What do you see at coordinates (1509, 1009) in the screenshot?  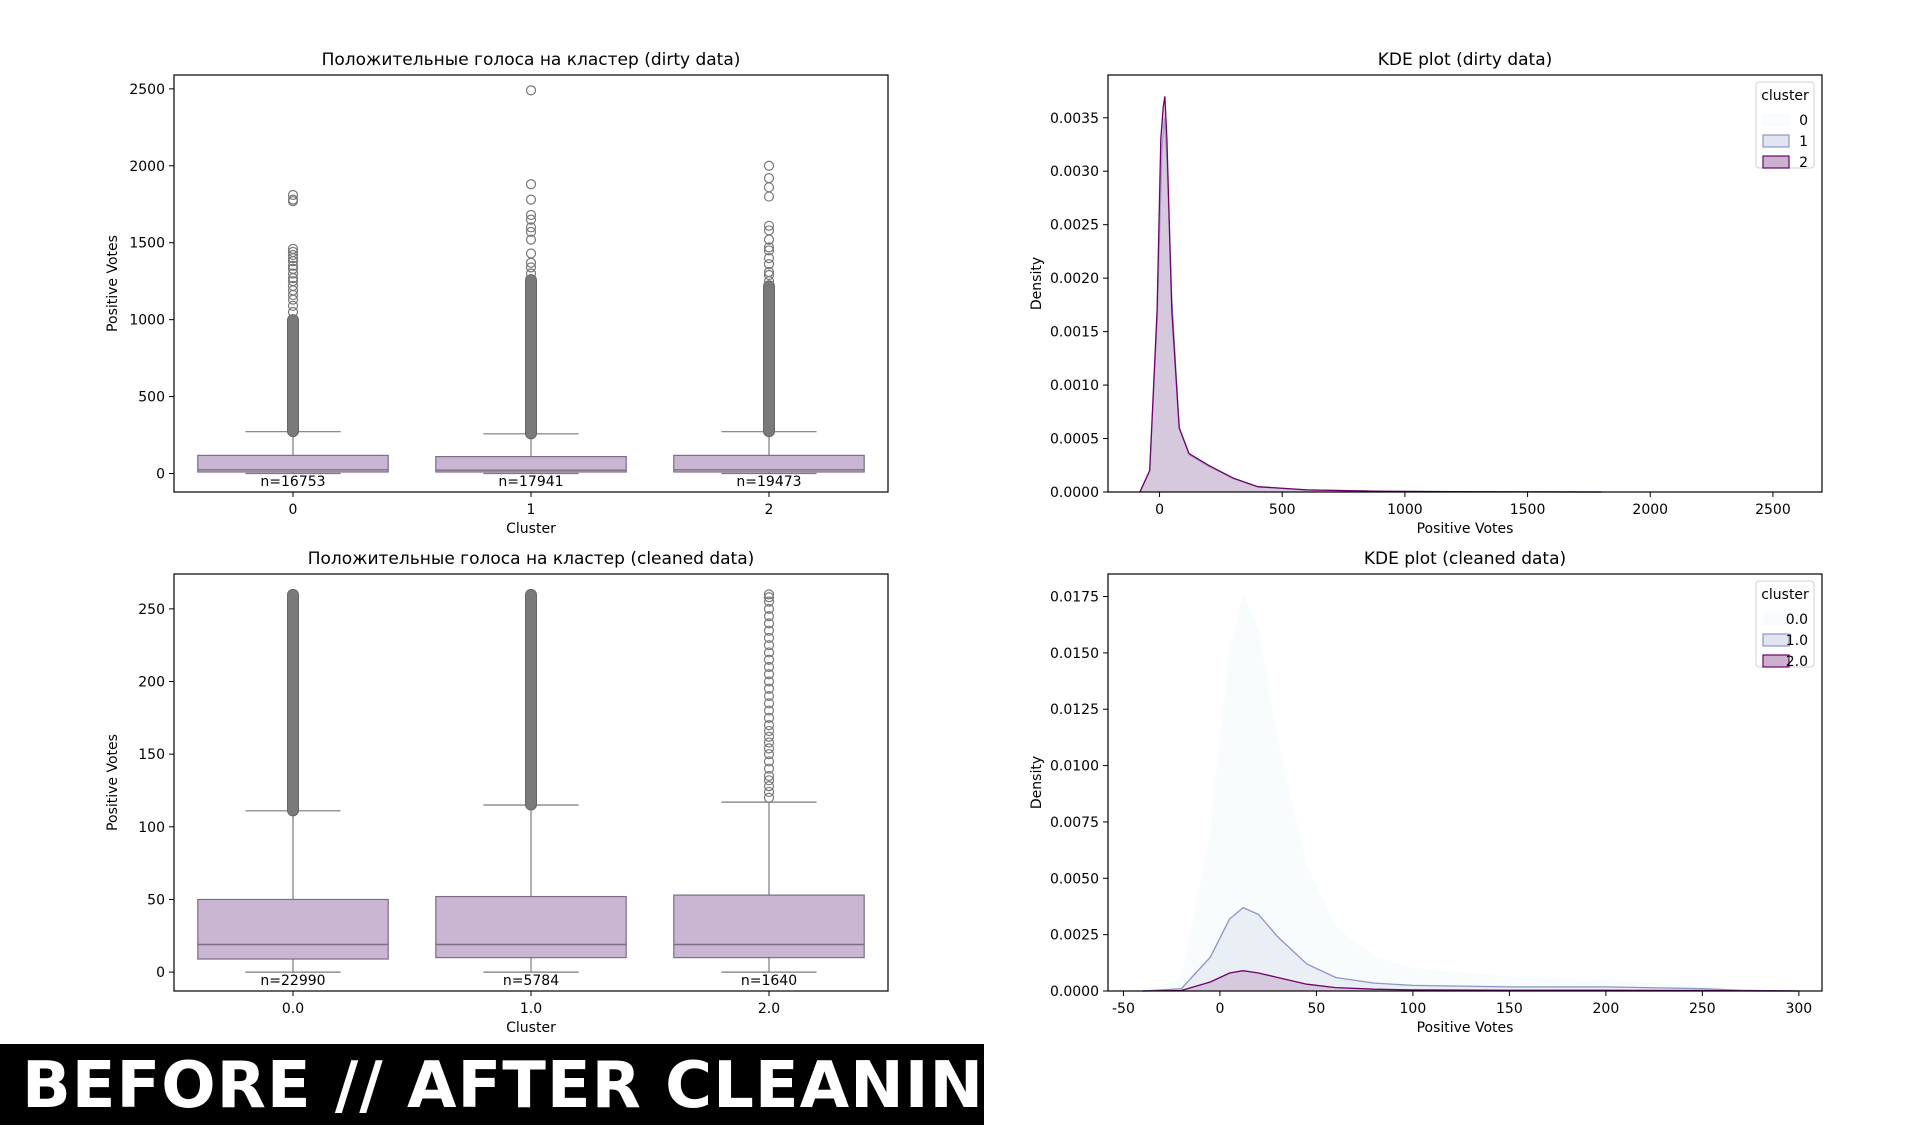 I see `chart4-xtick-label: 150` at bounding box center [1509, 1009].